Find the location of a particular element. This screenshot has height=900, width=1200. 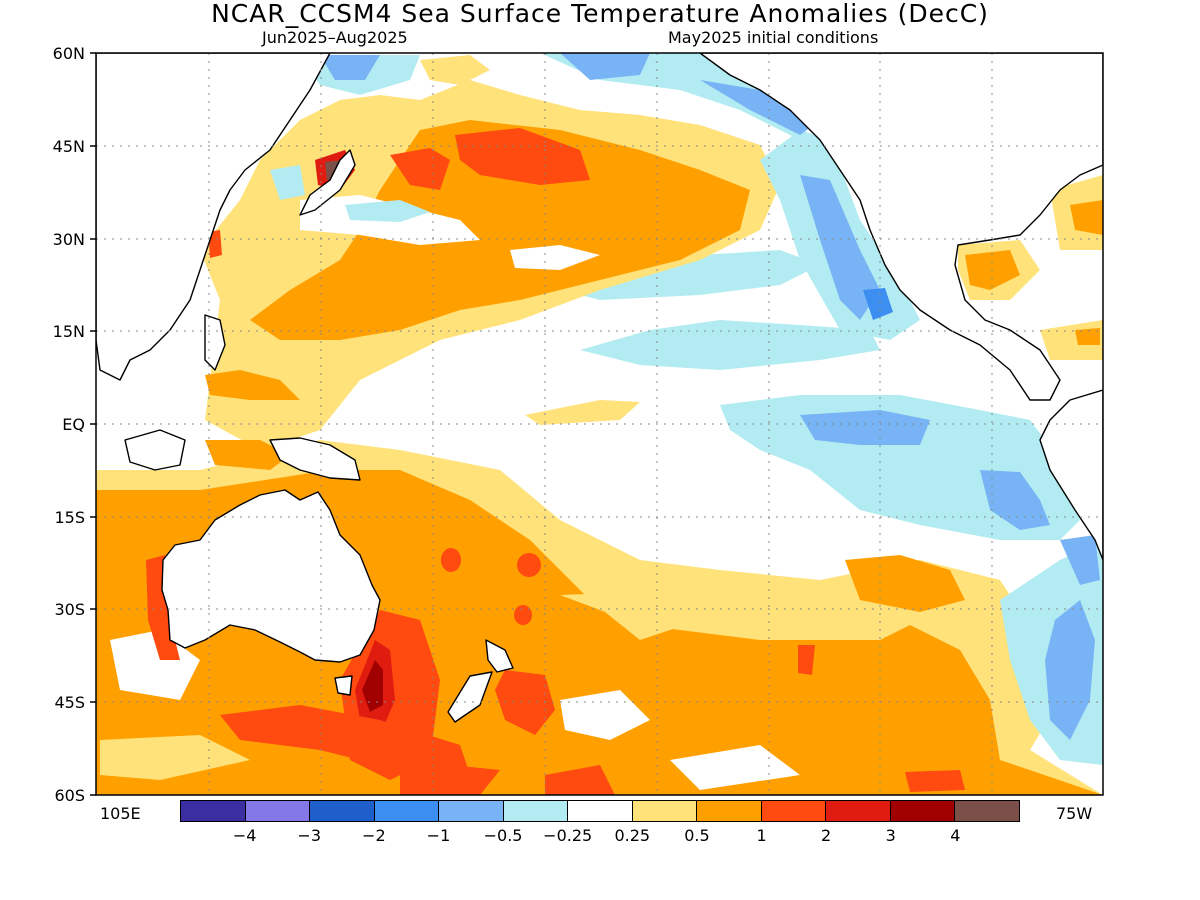

colorbar-label: 3 is located at coordinates (890, 835).